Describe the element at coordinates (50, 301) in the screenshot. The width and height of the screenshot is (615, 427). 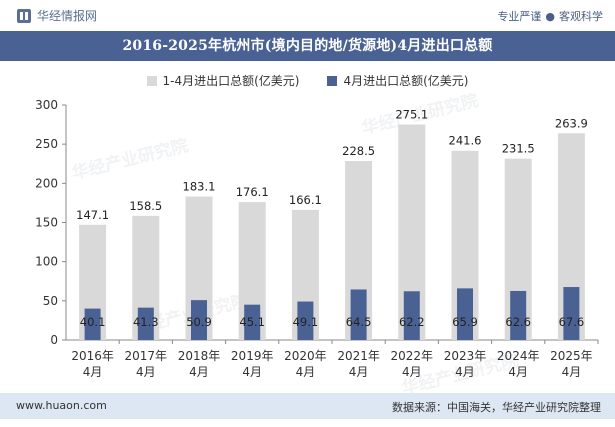
I see `y-tick-label: 50` at that location.